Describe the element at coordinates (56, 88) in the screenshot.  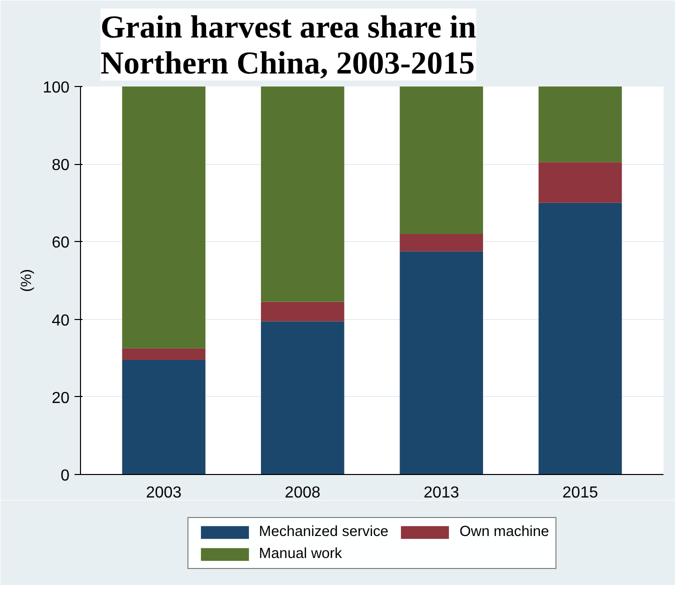
I see `y-tick-label: 100` at that location.